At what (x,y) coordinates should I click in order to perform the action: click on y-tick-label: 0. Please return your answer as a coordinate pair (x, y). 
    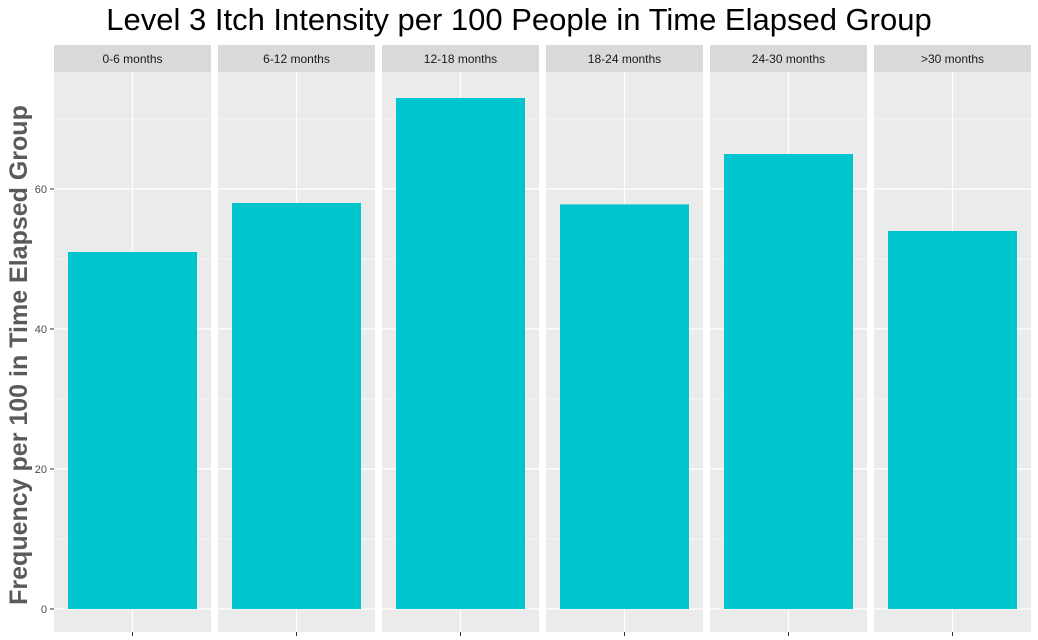
    Looking at the image, I should click on (44, 610).